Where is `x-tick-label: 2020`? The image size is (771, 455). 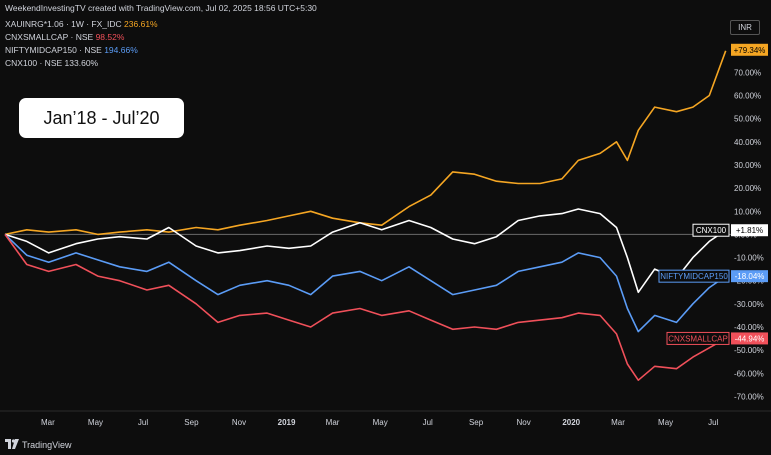 x-tick-label: 2020 is located at coordinates (571, 422).